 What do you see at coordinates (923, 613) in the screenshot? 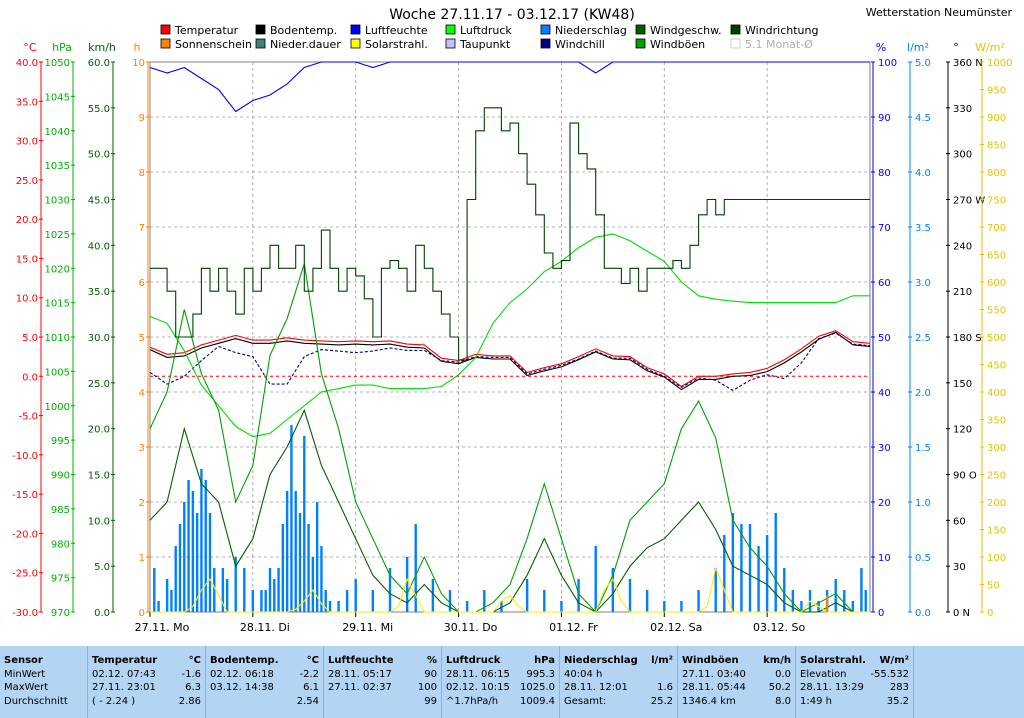
I see `right-axis-tick-label: 0.0` at bounding box center [923, 613].